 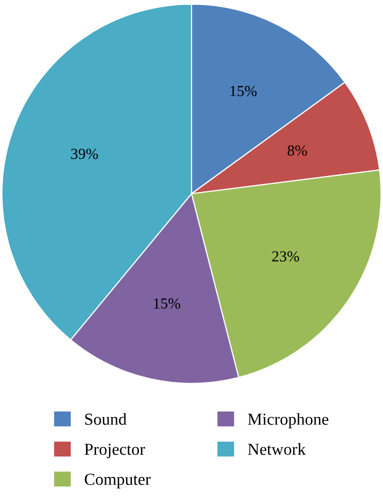 I want to click on legend-label: Network, so click(x=277, y=449).